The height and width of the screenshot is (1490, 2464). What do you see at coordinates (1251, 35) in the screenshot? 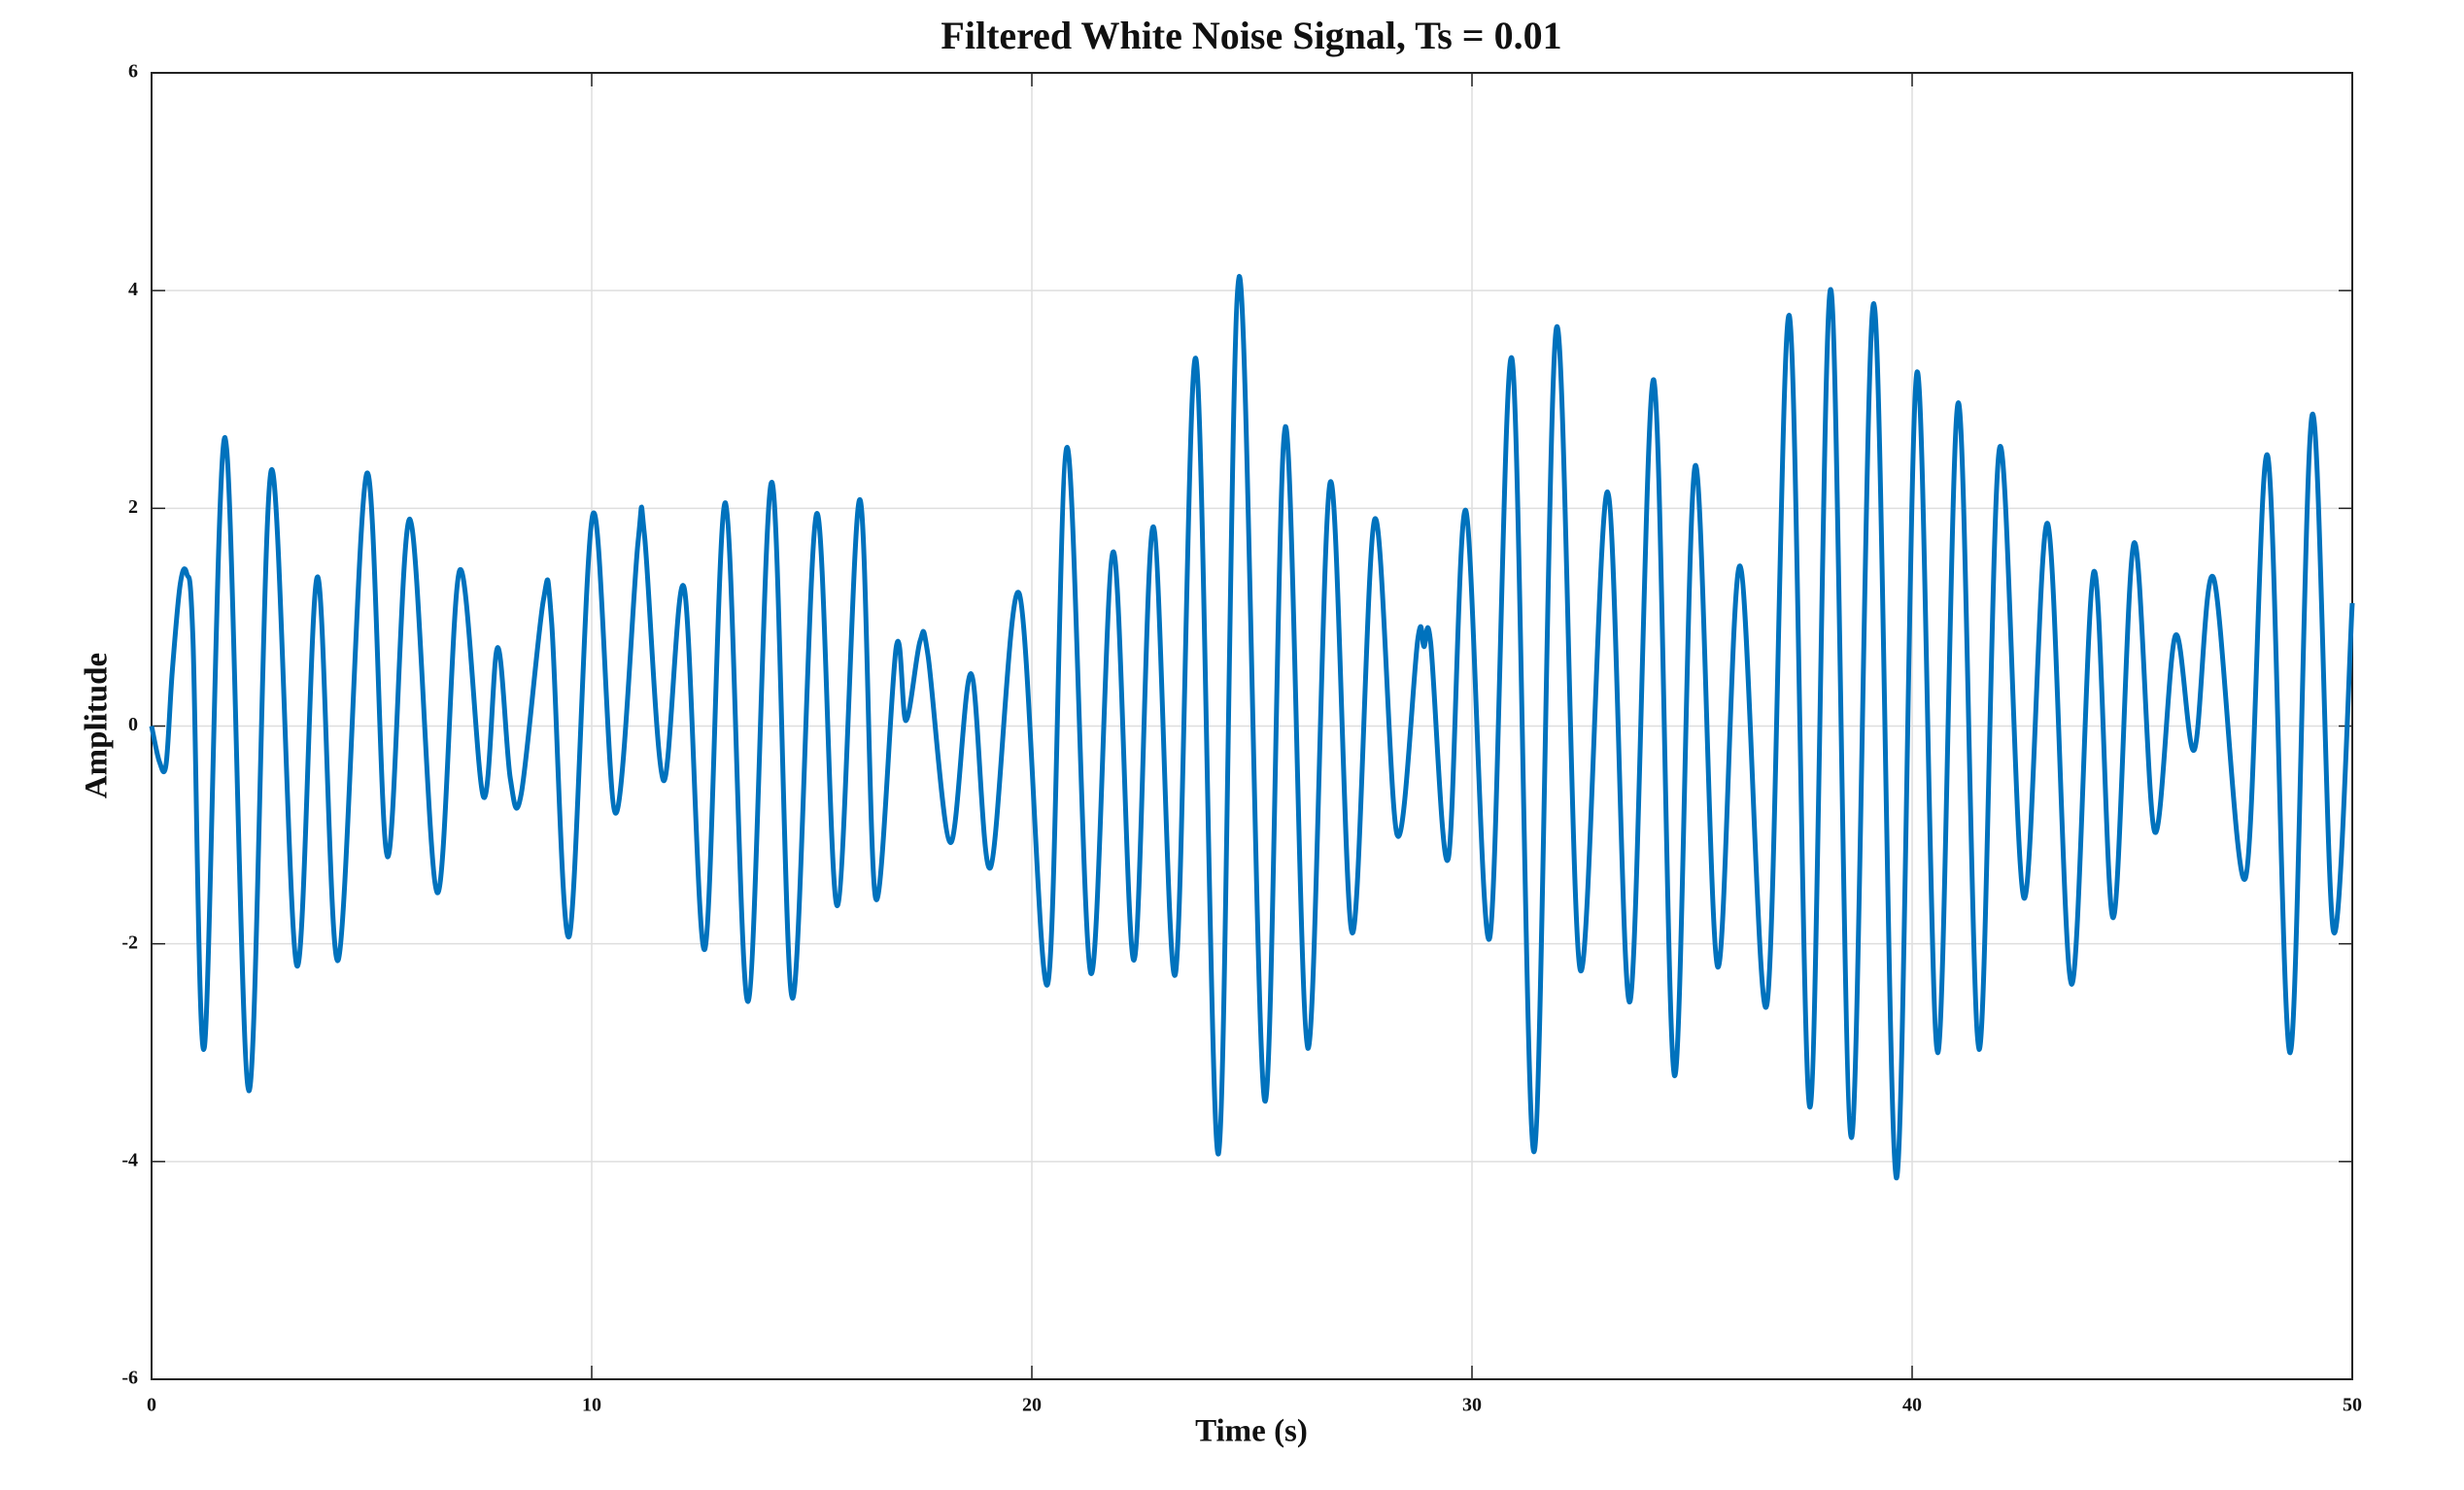
I see `chart-title: Filtered White Noise Signal, Ts = 0.01` at bounding box center [1251, 35].